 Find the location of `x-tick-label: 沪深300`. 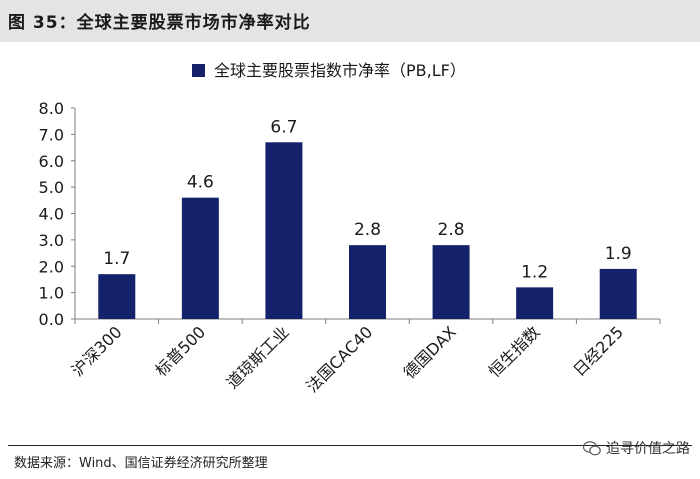

x-tick-label: 沪深300 is located at coordinates (97, 351).